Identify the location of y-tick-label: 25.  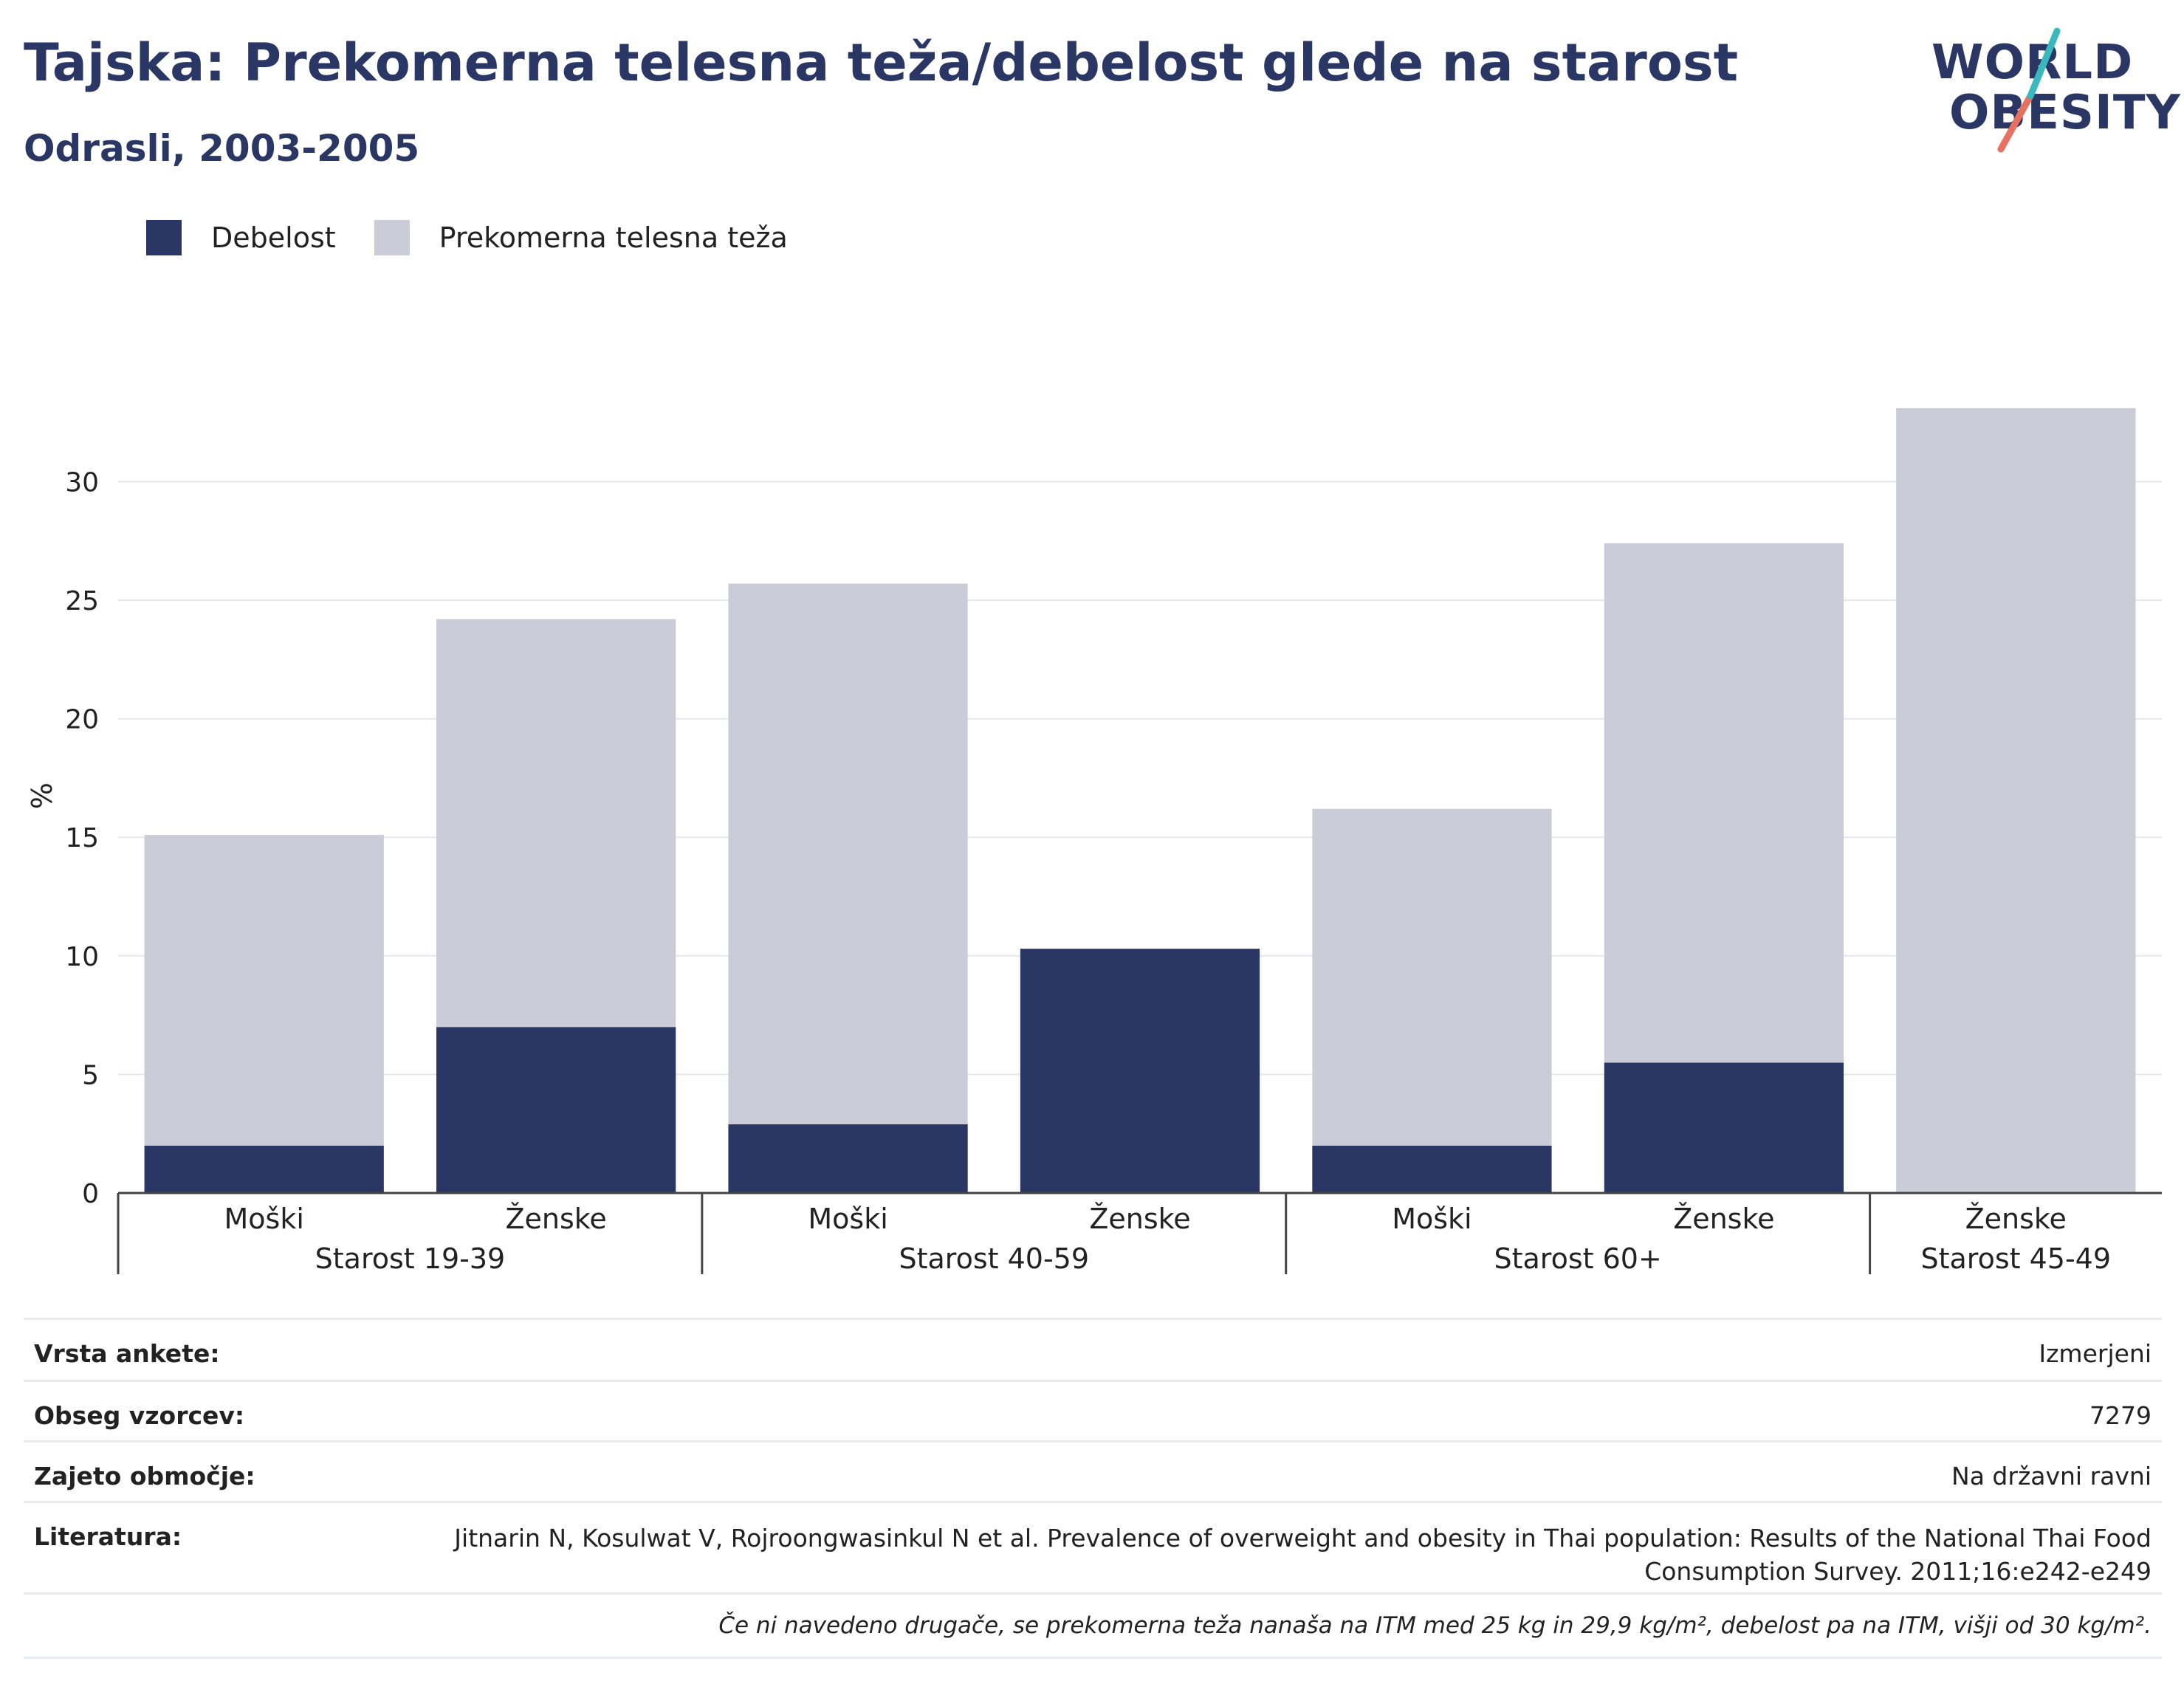
(82, 601).